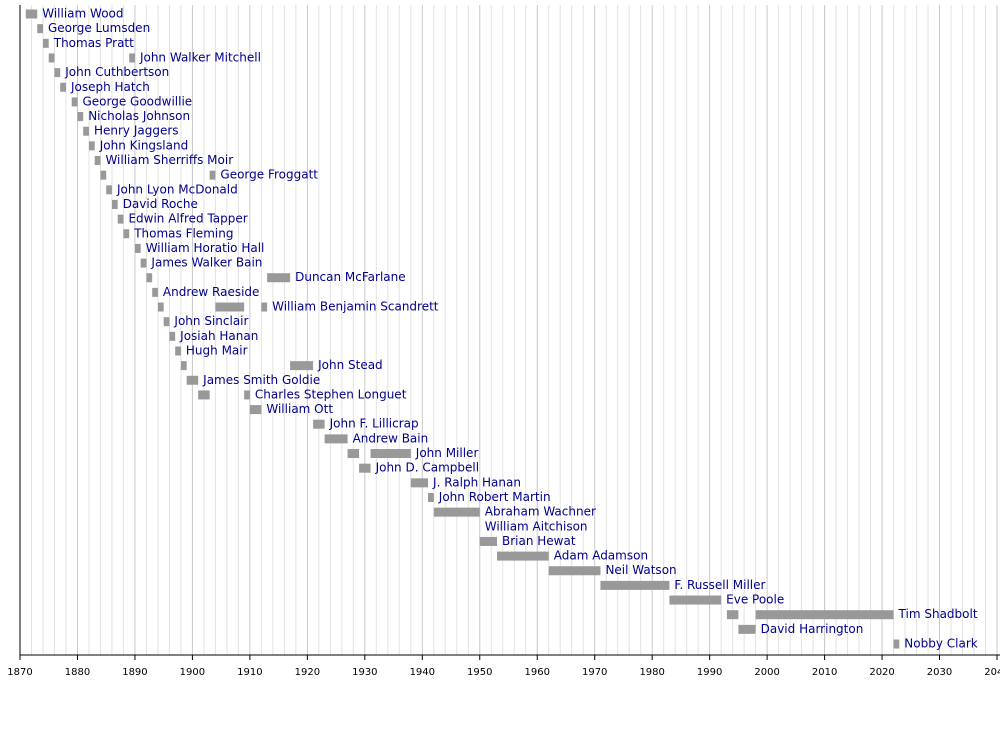  I want to click on row-label: John Walker Mitchell, so click(200, 57).